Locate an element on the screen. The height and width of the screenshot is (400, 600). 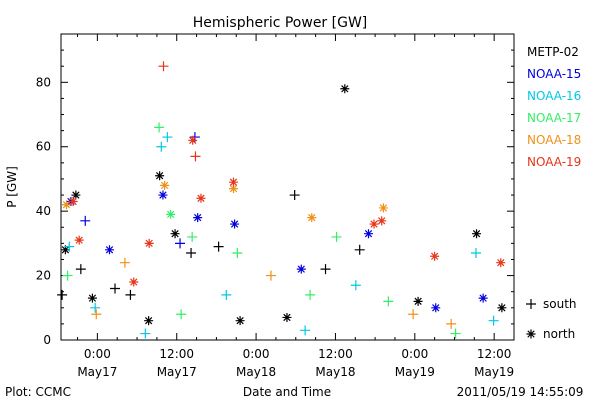
legend-item: NOAA-17 is located at coordinates (554, 118).